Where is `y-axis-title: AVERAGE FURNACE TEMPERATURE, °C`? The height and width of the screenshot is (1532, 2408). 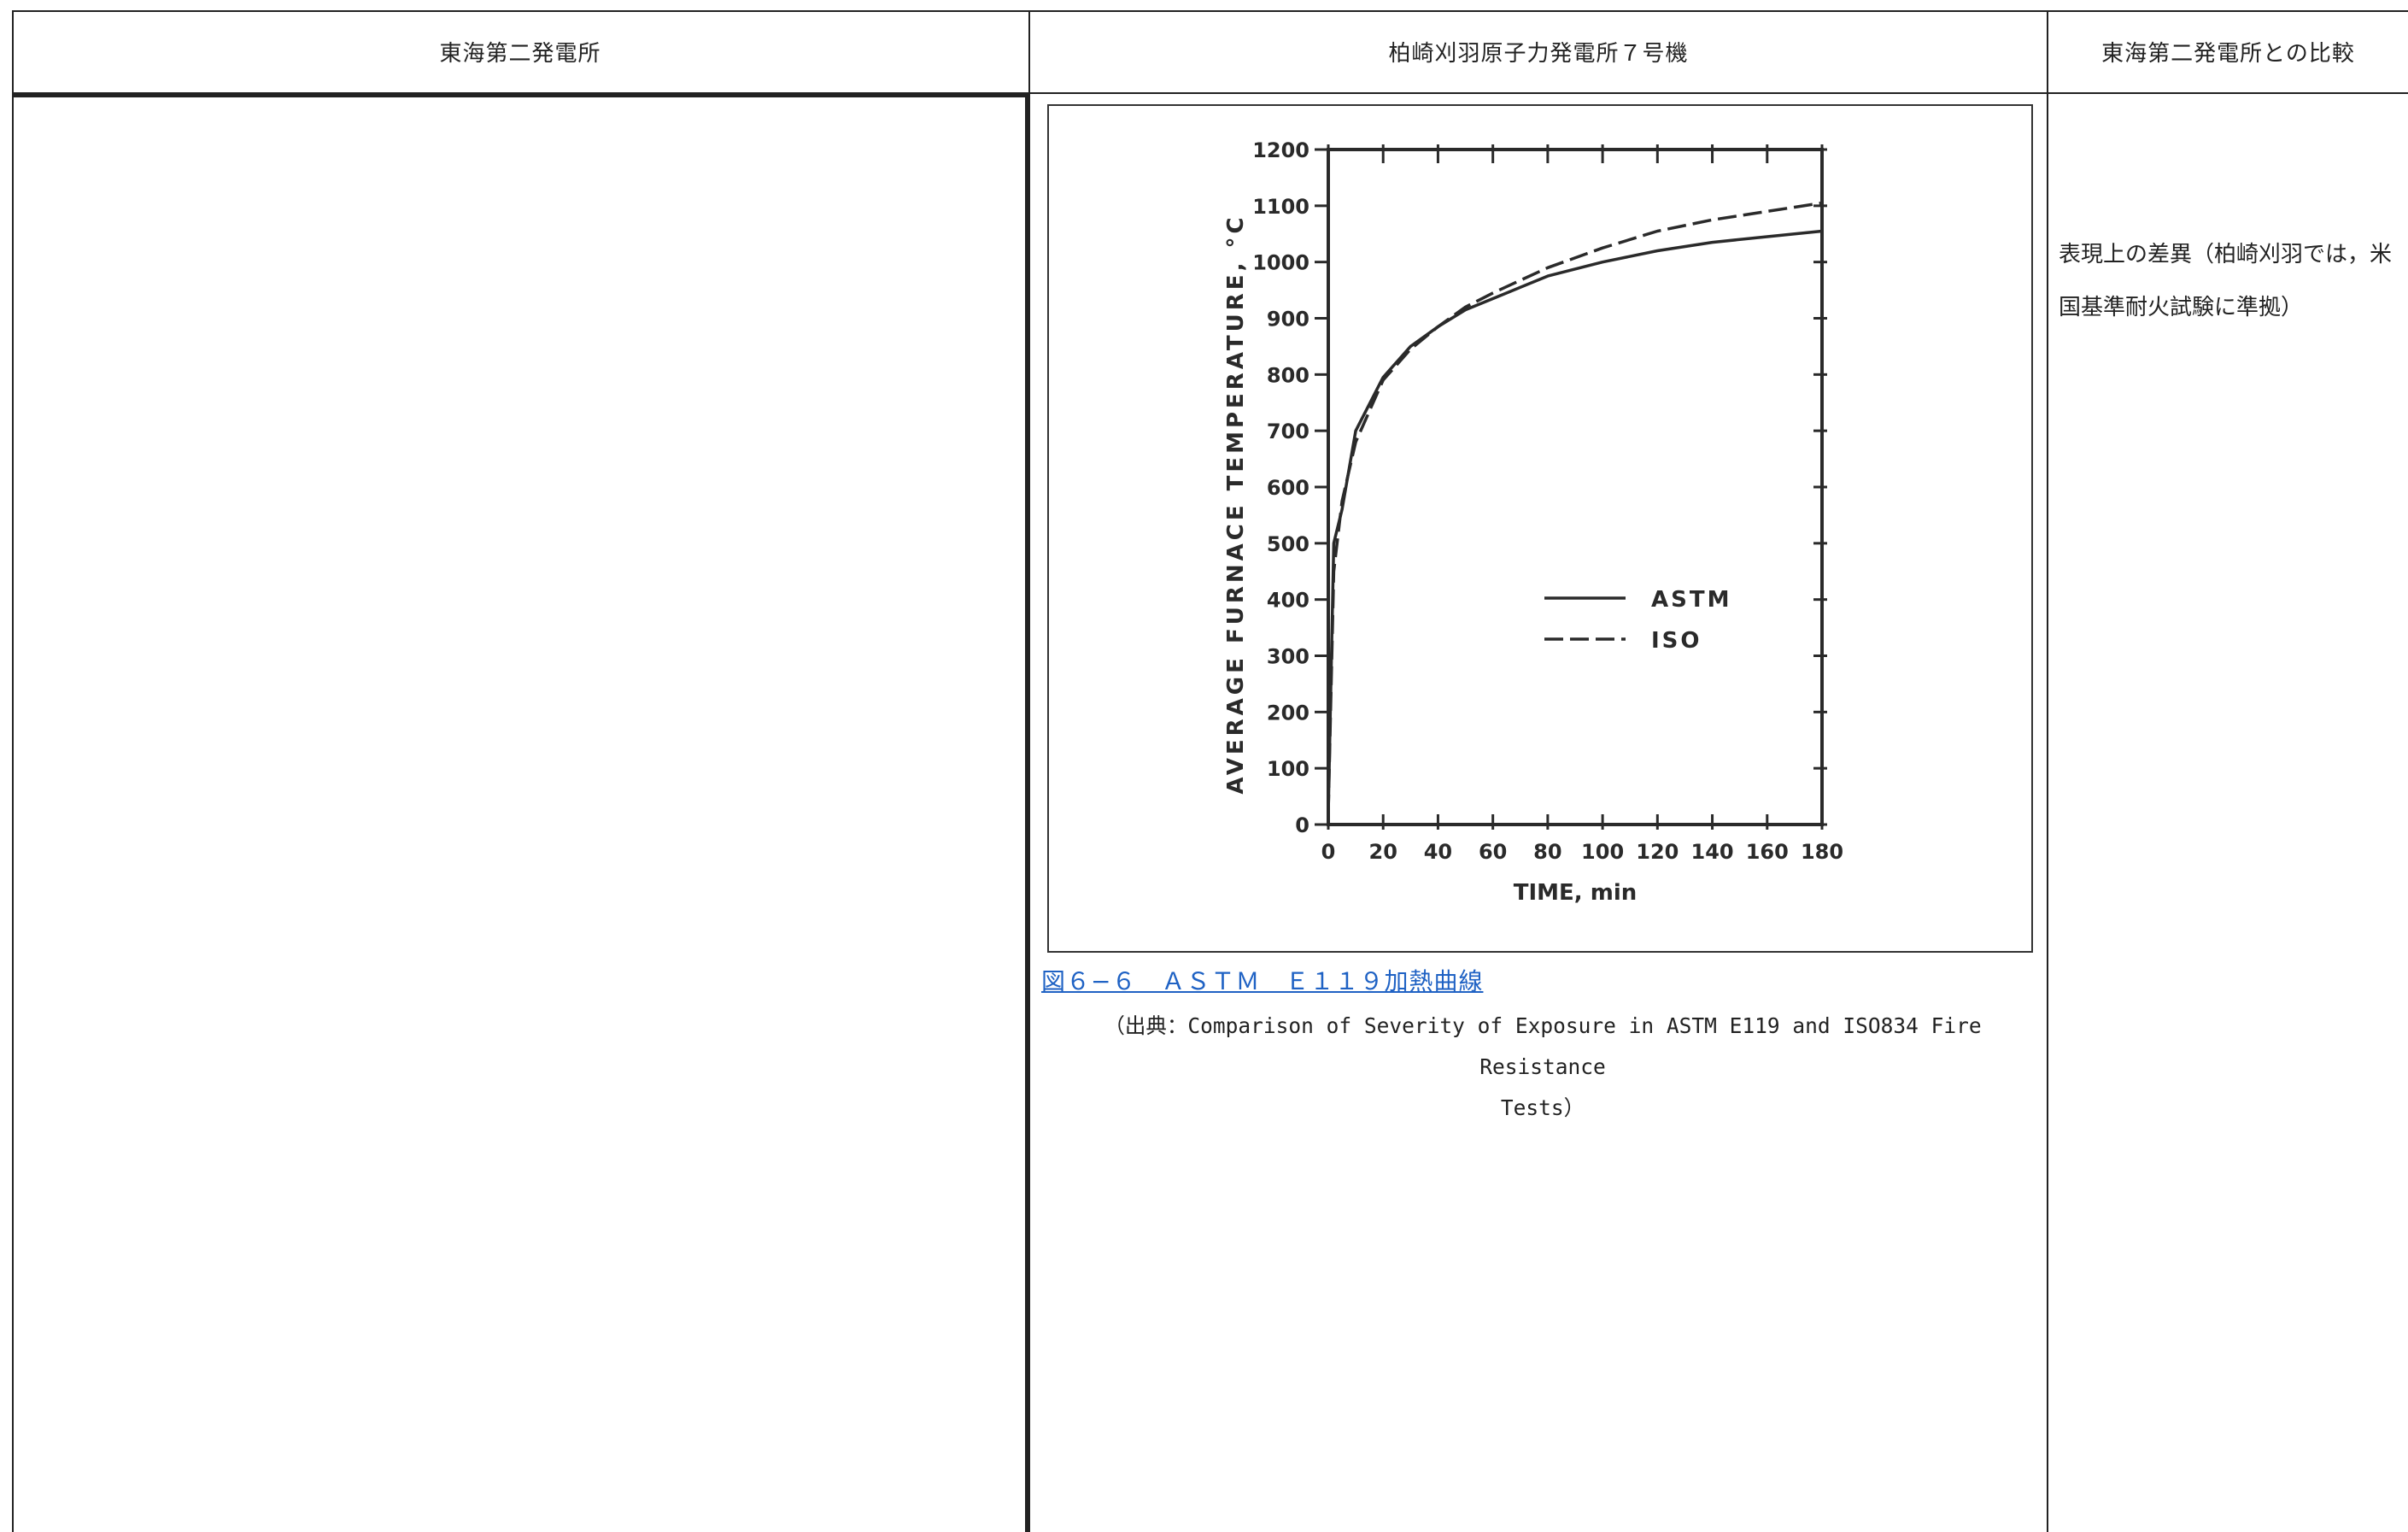
y-axis-title: AVERAGE FURNACE TEMPERATURE, °C is located at coordinates (1236, 504).